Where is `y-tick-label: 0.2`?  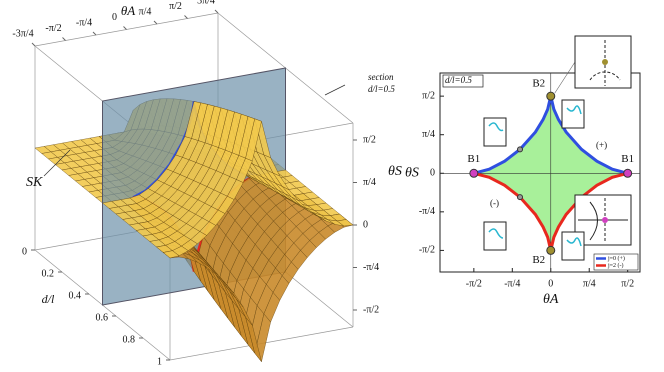
y-tick-label: 0.2 is located at coordinates (48, 273).